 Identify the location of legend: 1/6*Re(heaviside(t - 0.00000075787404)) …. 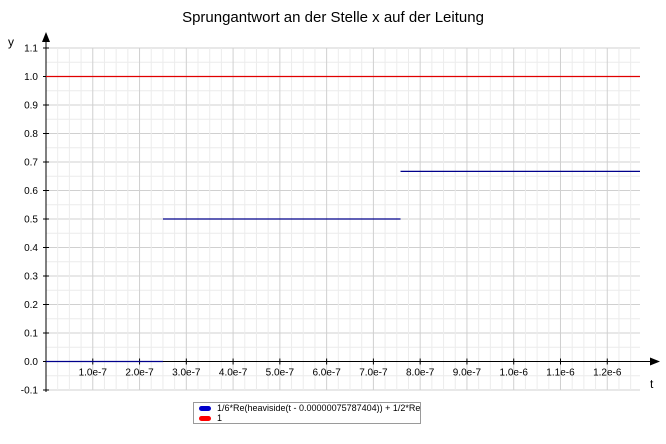
(307, 413).